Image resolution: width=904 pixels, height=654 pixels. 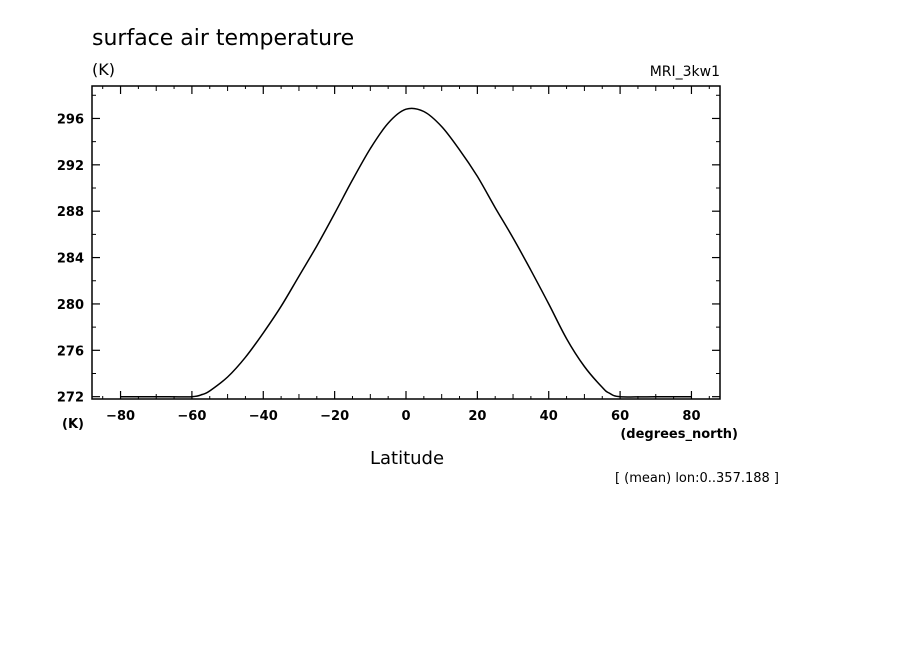 What do you see at coordinates (679, 434) in the screenshot?
I see `x-unit-label: (degrees_north)` at bounding box center [679, 434].